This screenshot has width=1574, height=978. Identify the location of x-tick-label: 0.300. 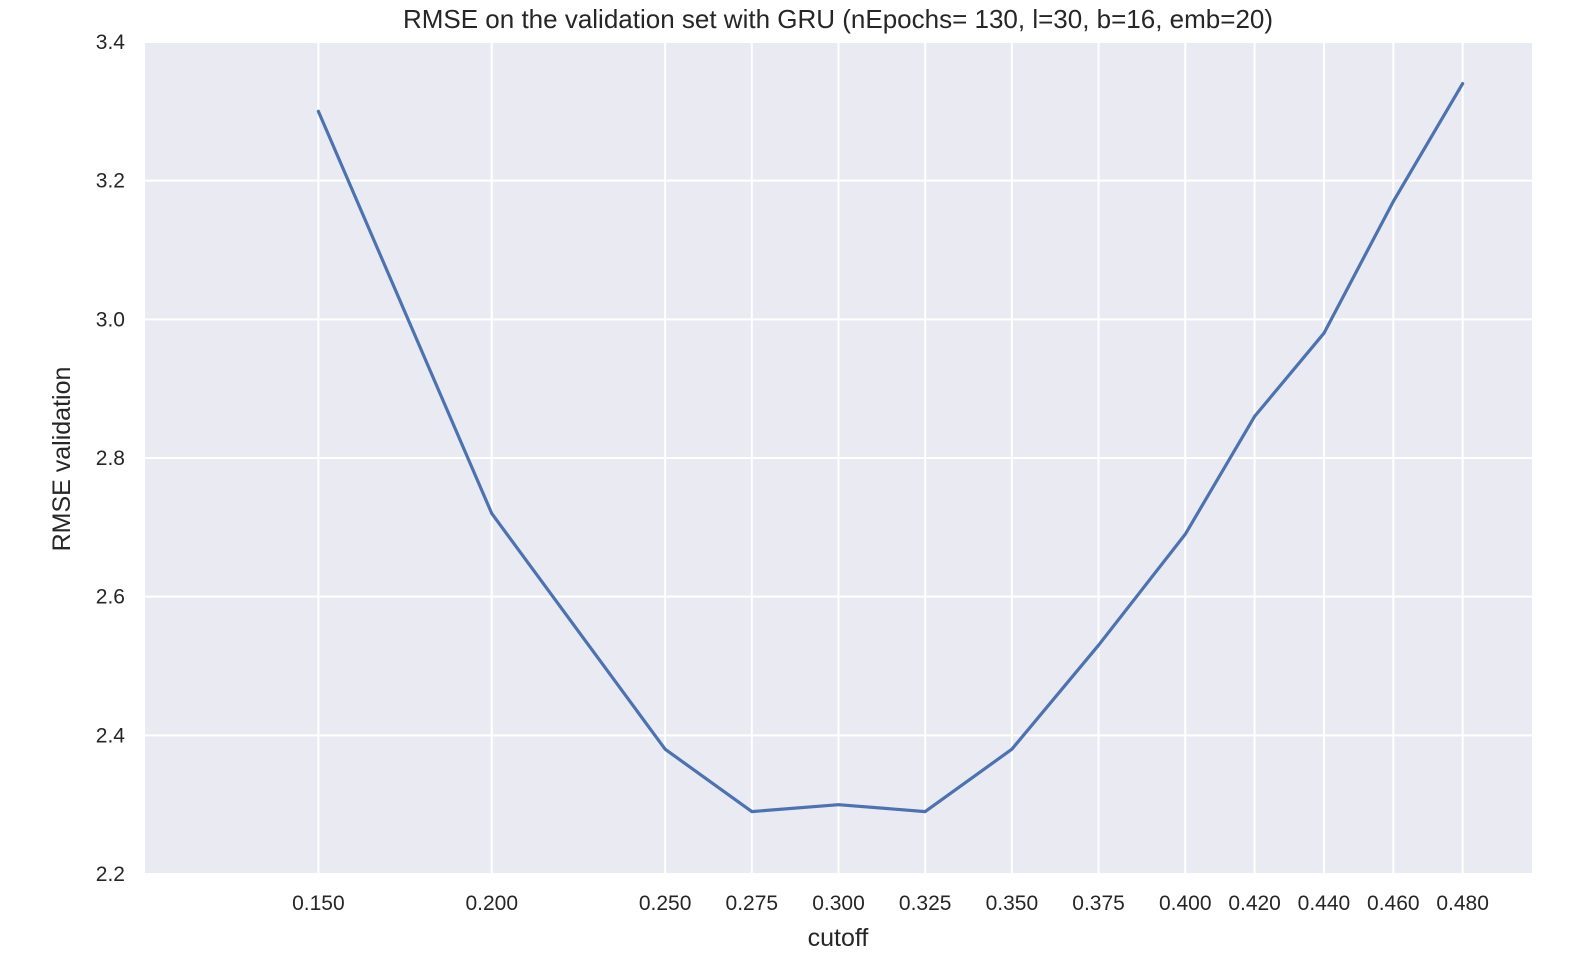
(838, 903).